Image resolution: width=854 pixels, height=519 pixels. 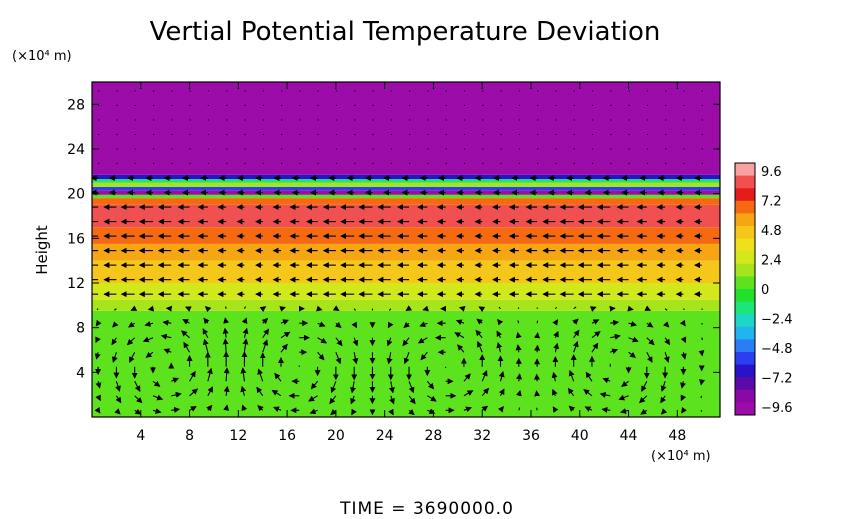 I want to click on y-axis-label: Height, so click(x=42, y=250).